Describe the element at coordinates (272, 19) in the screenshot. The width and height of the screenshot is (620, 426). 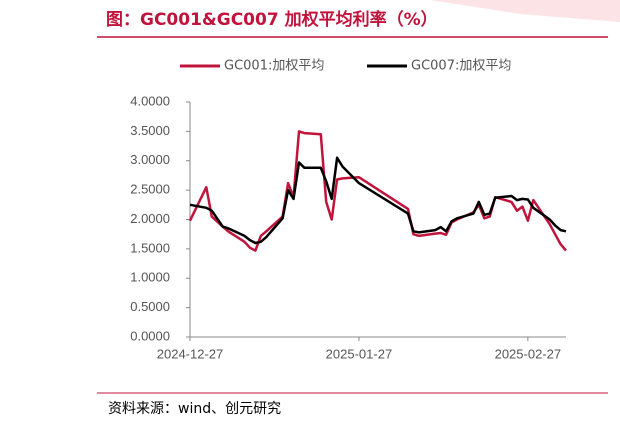
I see `chart-title: 图：GC001&GC007 加权平均利率（%）` at that location.